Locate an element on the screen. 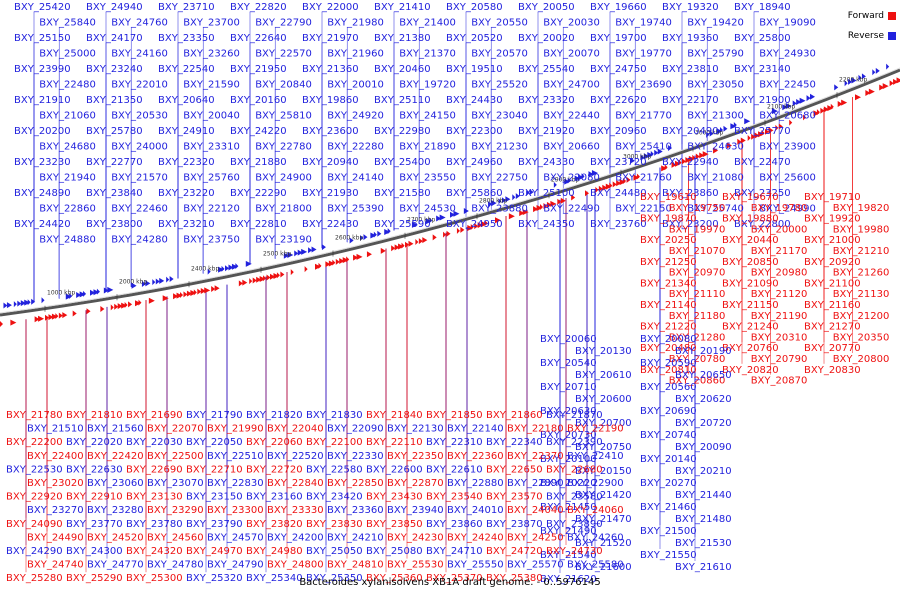  gene-label: BXY_22920 is located at coordinates (34, 497).